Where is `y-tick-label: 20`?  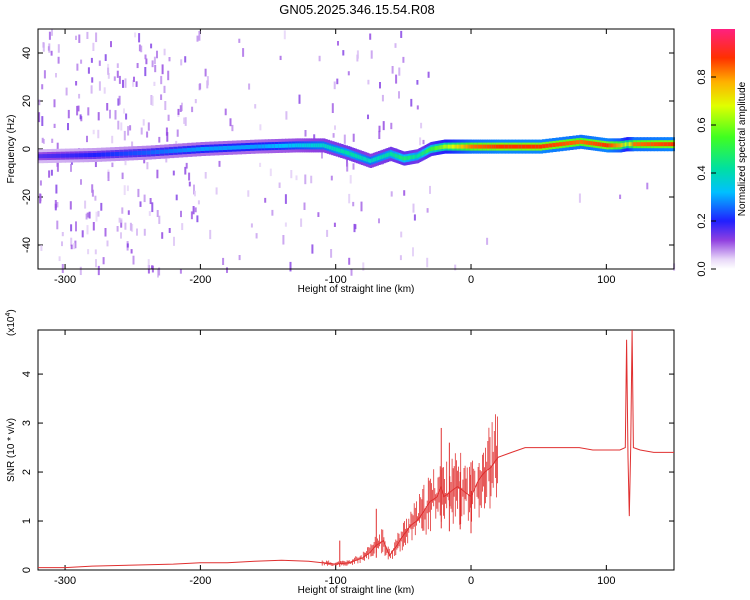
y-tick-label: 20 is located at coordinates (27, 101).